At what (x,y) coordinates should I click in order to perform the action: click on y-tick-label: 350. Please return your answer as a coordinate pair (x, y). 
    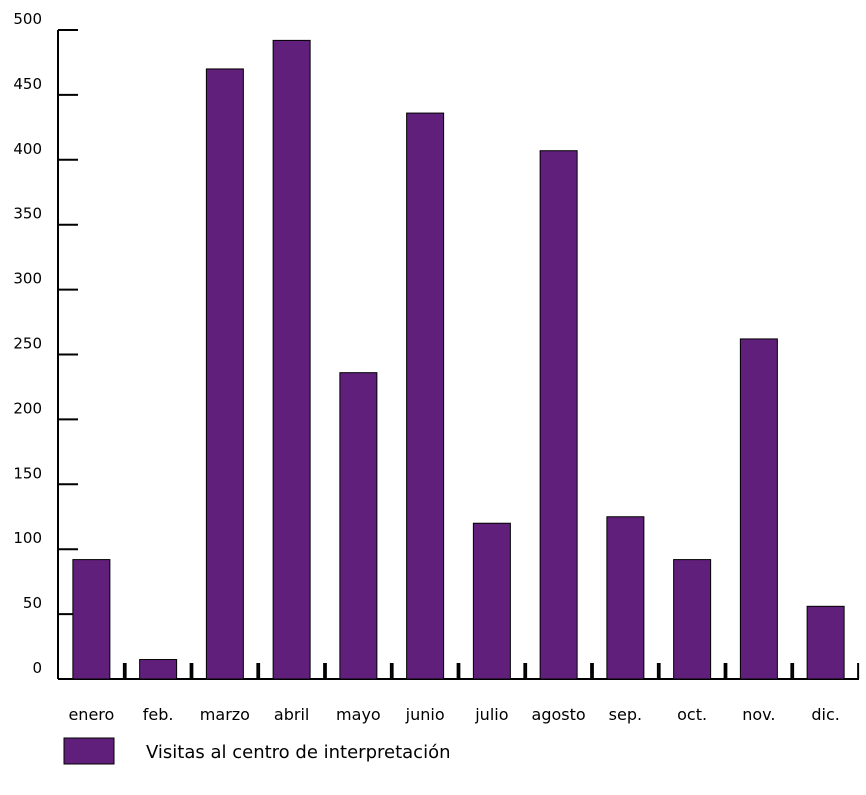
    Looking at the image, I should click on (27, 214).